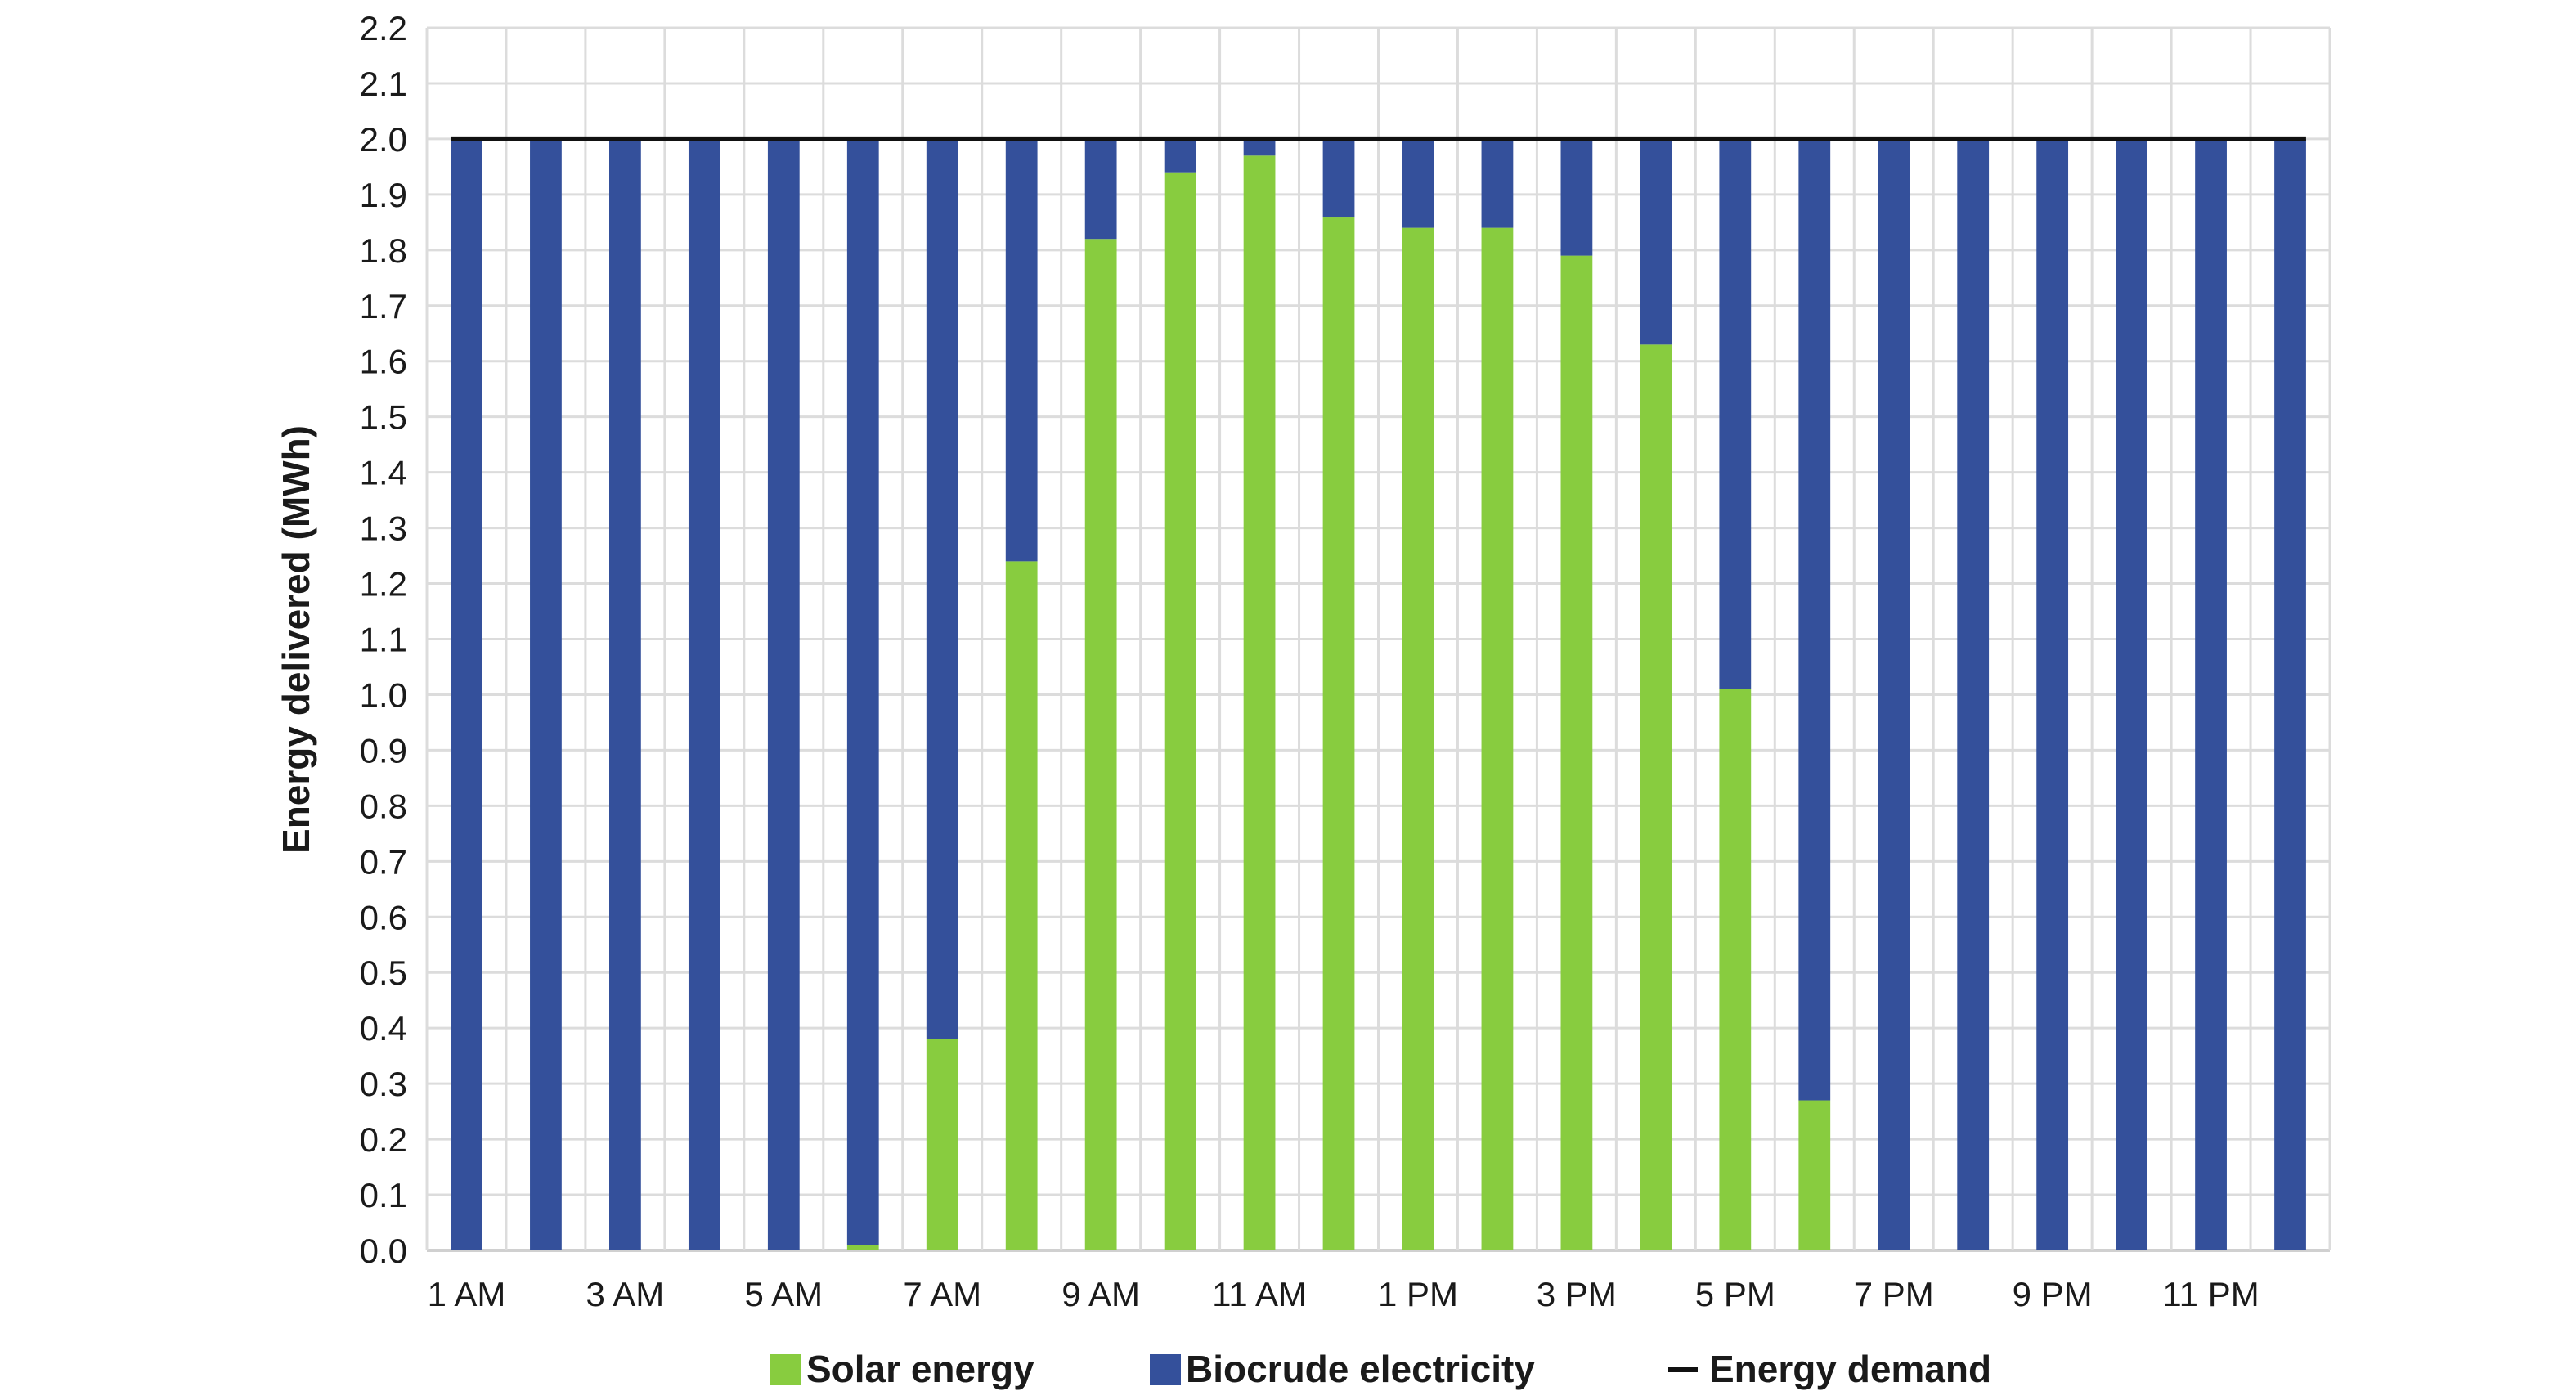 The image size is (2576, 1400). What do you see at coordinates (383, 1251) in the screenshot?
I see `y-tick-label: 0.0` at bounding box center [383, 1251].